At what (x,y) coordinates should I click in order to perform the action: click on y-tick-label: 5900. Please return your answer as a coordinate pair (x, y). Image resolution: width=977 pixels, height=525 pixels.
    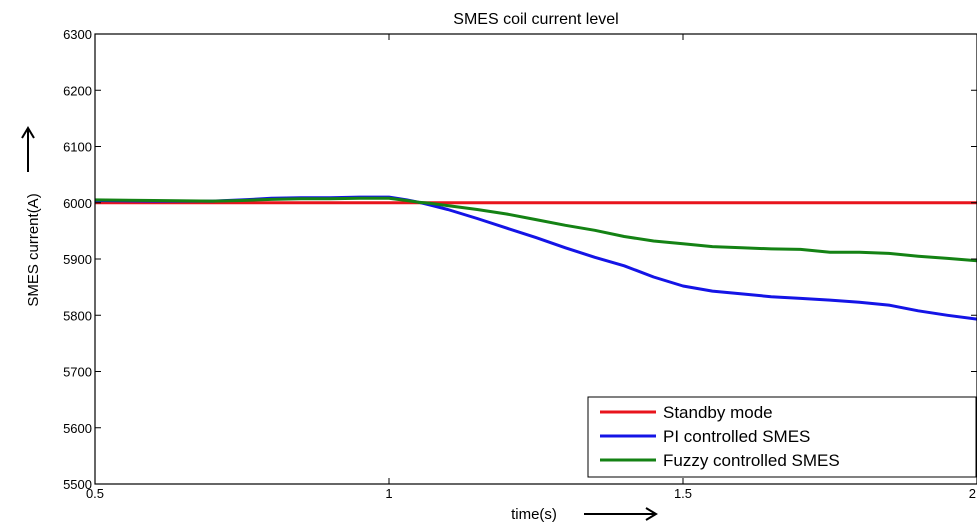
    Looking at the image, I should click on (77, 259).